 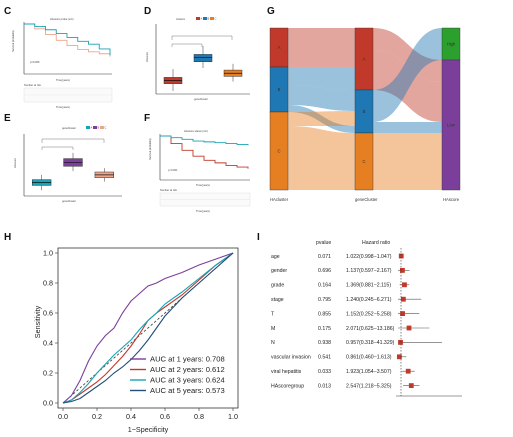 I want to click on f-risk-title: Number at risk, so click(x=169, y=190).